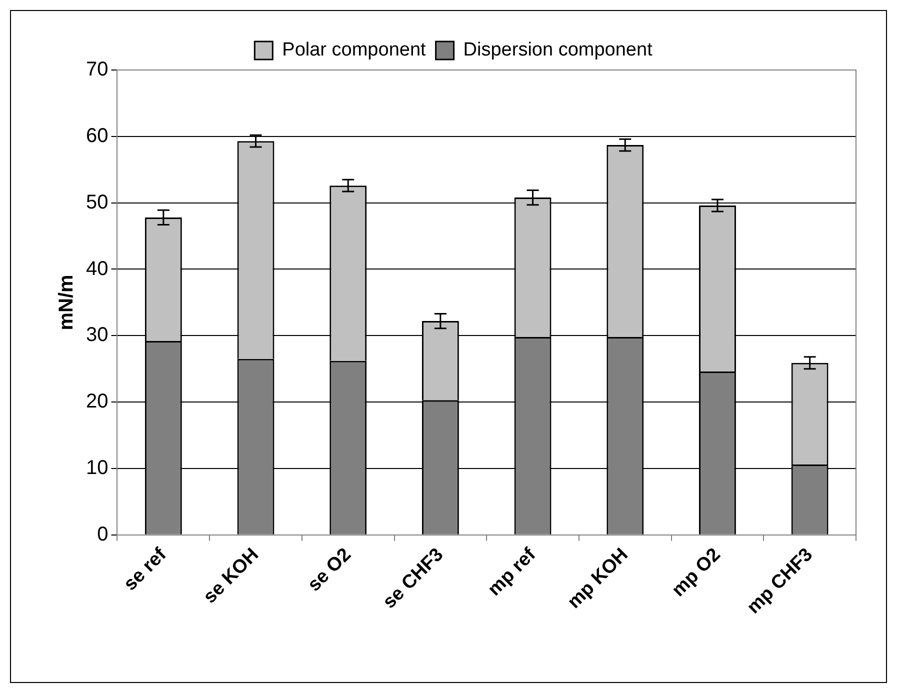  What do you see at coordinates (67, 302) in the screenshot?
I see `y-axis-title: mN/m` at bounding box center [67, 302].